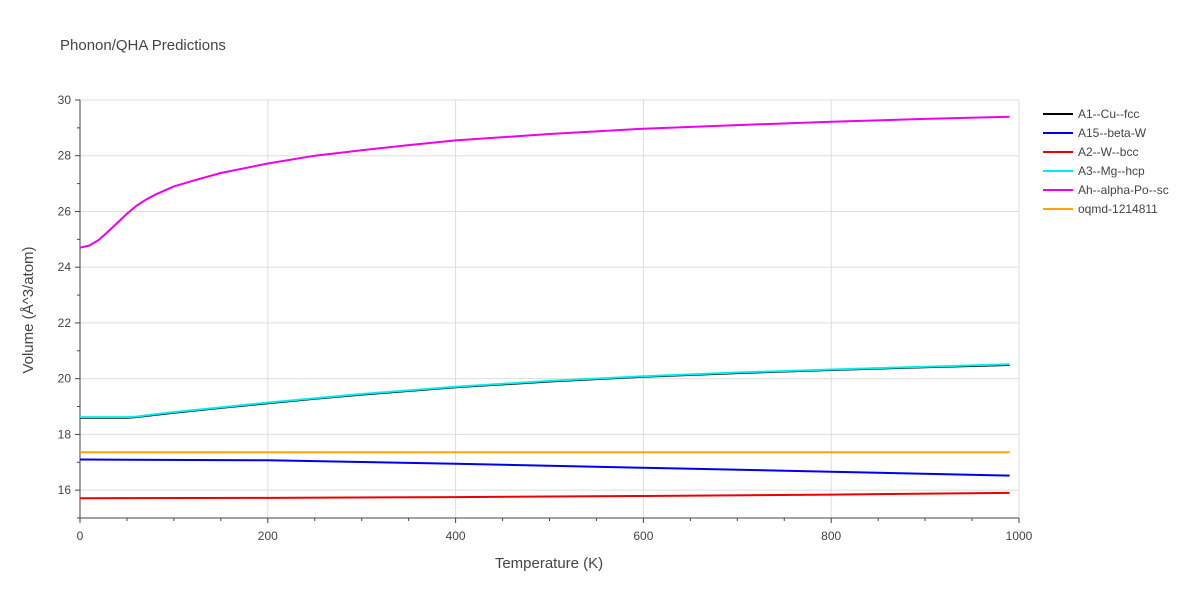 The width and height of the screenshot is (1200, 600). What do you see at coordinates (1118, 209) in the screenshot?
I see `legend-label: oqmd-1214811` at bounding box center [1118, 209].